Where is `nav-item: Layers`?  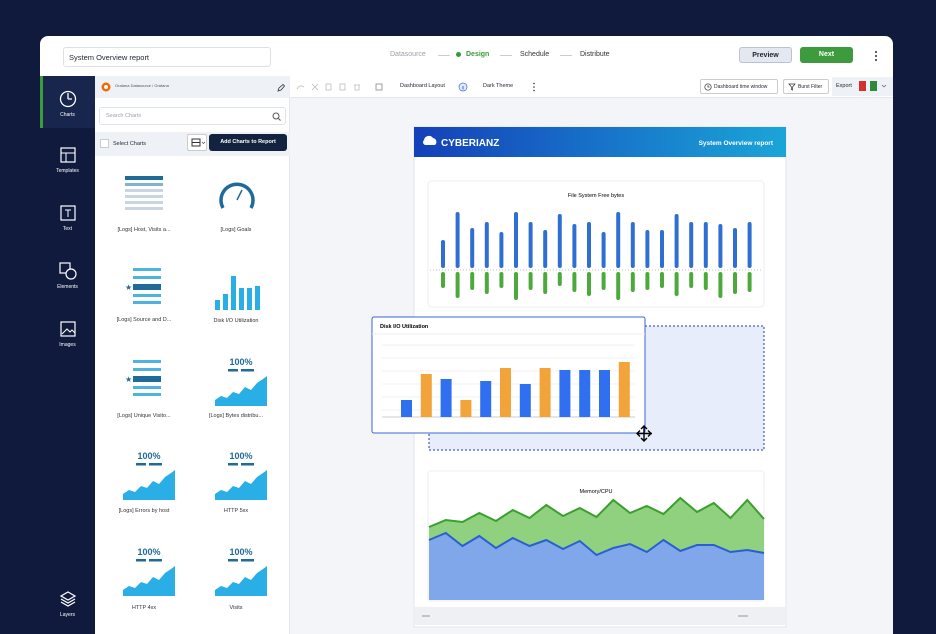
nav-item: Layers is located at coordinates (67, 604).